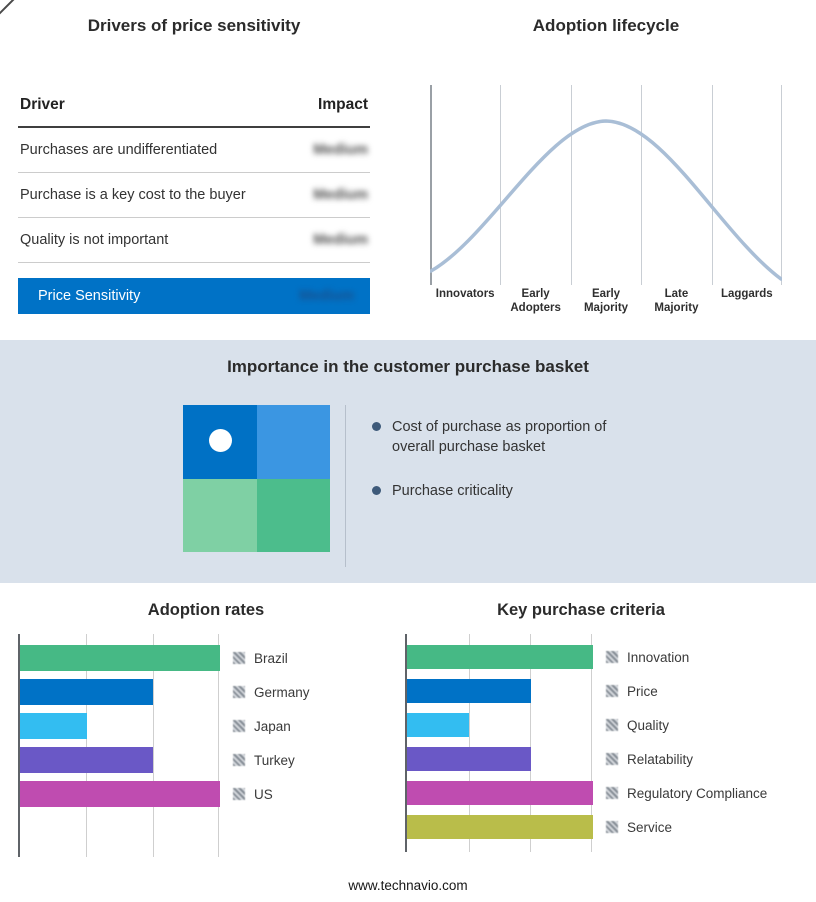 The image size is (816, 902). Describe the element at coordinates (87, 692) in the screenshot. I see `bar-germany` at that location.